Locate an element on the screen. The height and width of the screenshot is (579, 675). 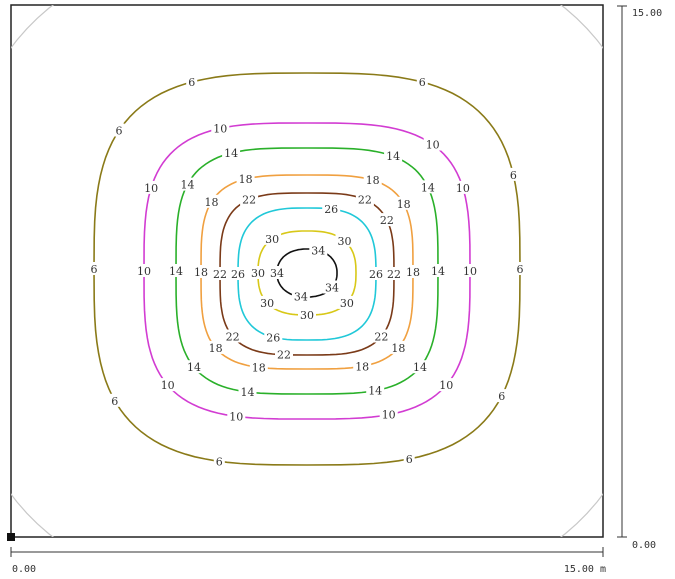
x-scale-end-label: 15.00 m is located at coordinates (585, 569).